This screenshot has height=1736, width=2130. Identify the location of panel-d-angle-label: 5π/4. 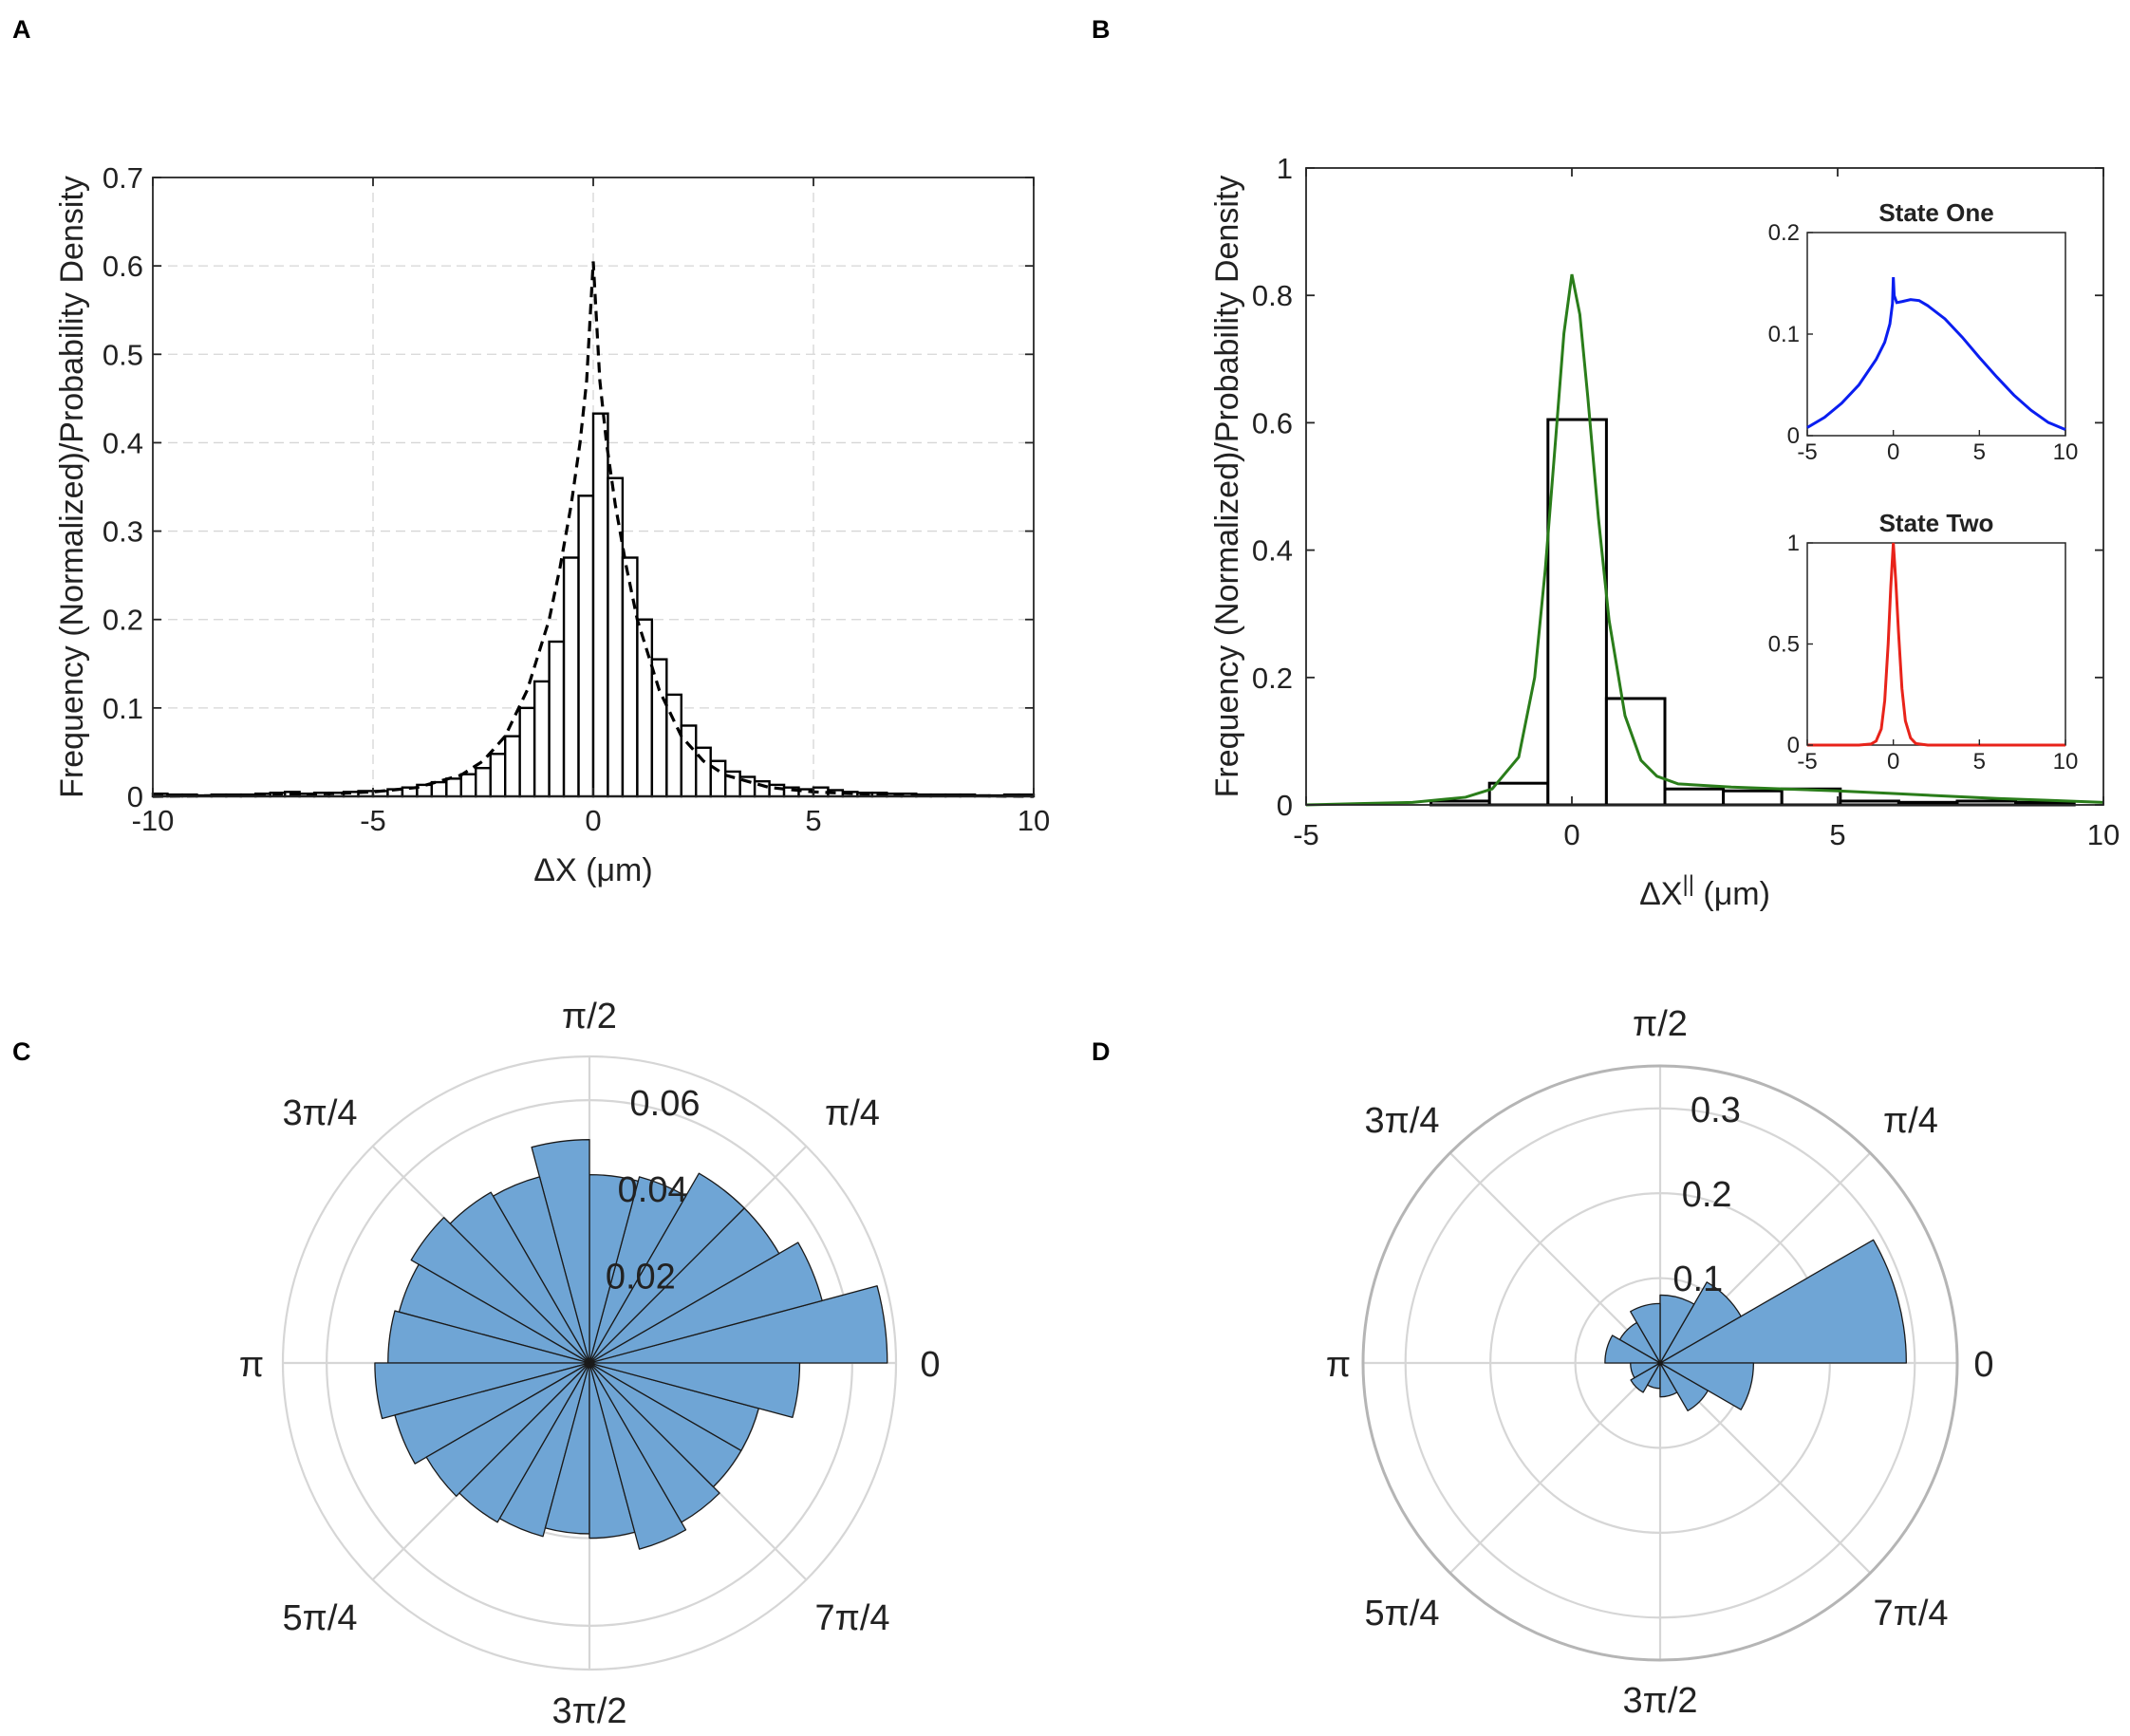
(1401, 1613).